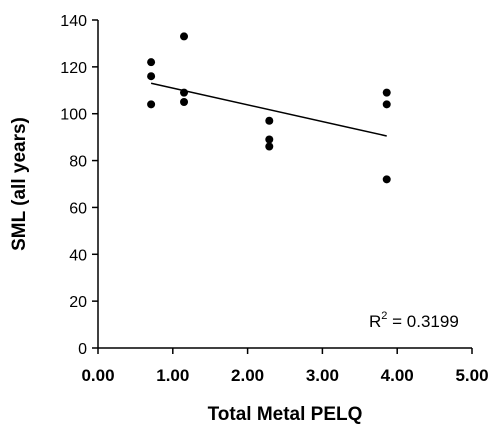 Image resolution: width=499 pixels, height=432 pixels. Describe the element at coordinates (73, 68) in the screenshot. I see `y-tick-label: 120` at that location.